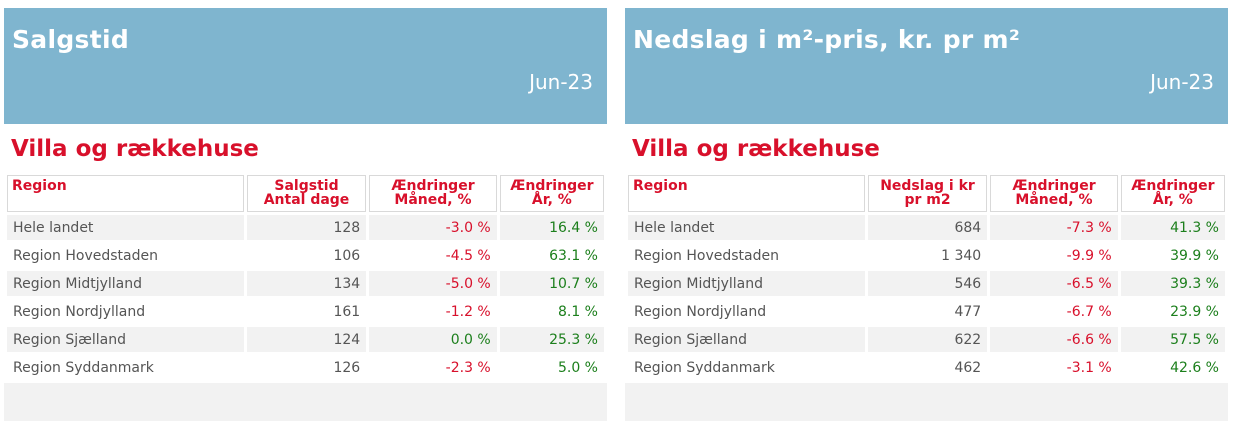 This screenshot has height=421, width=1234. I want to click on cell-value: 128, so click(306, 227).